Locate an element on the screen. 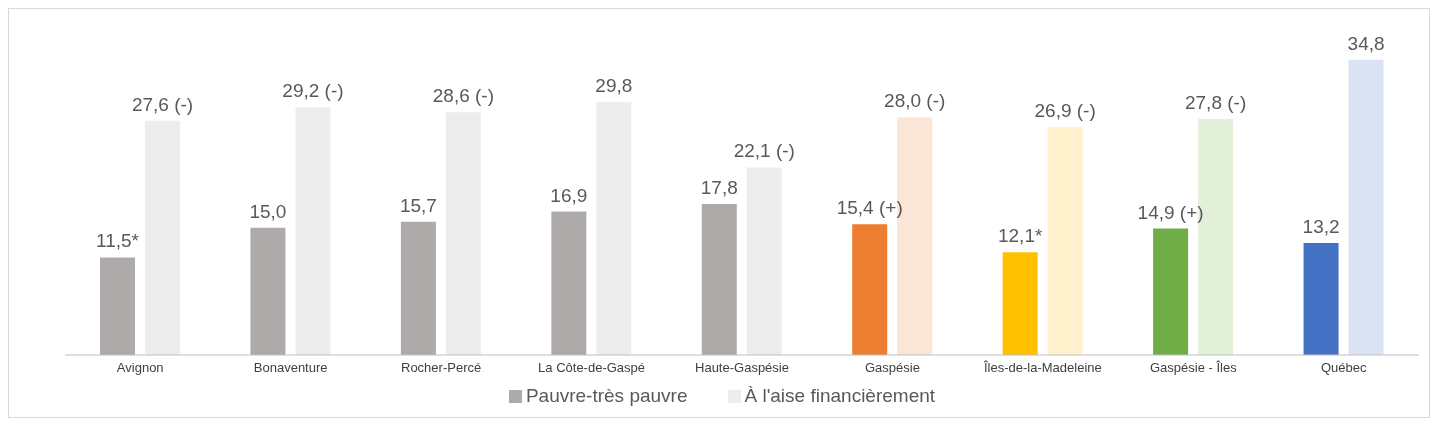  x-tick-label: La Côte-de-Gaspé is located at coordinates (592, 368).